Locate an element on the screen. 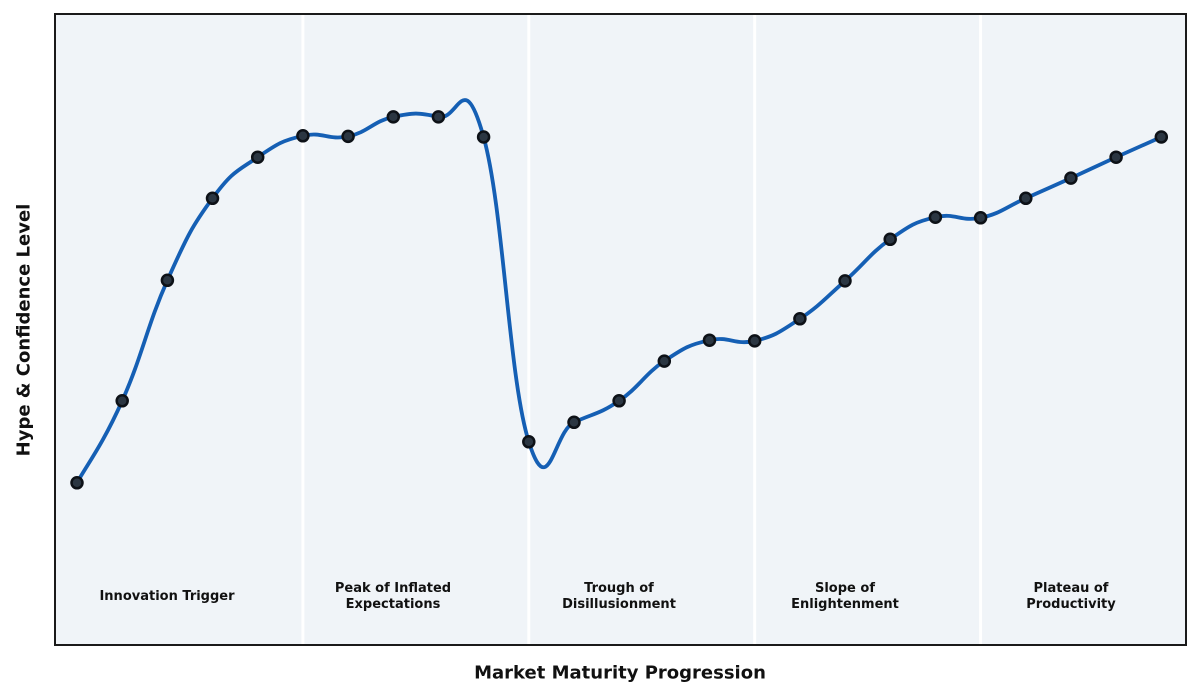 The height and width of the screenshot is (700, 1200). y-axis-label: Hype & Confidence Level is located at coordinates (24, 330).